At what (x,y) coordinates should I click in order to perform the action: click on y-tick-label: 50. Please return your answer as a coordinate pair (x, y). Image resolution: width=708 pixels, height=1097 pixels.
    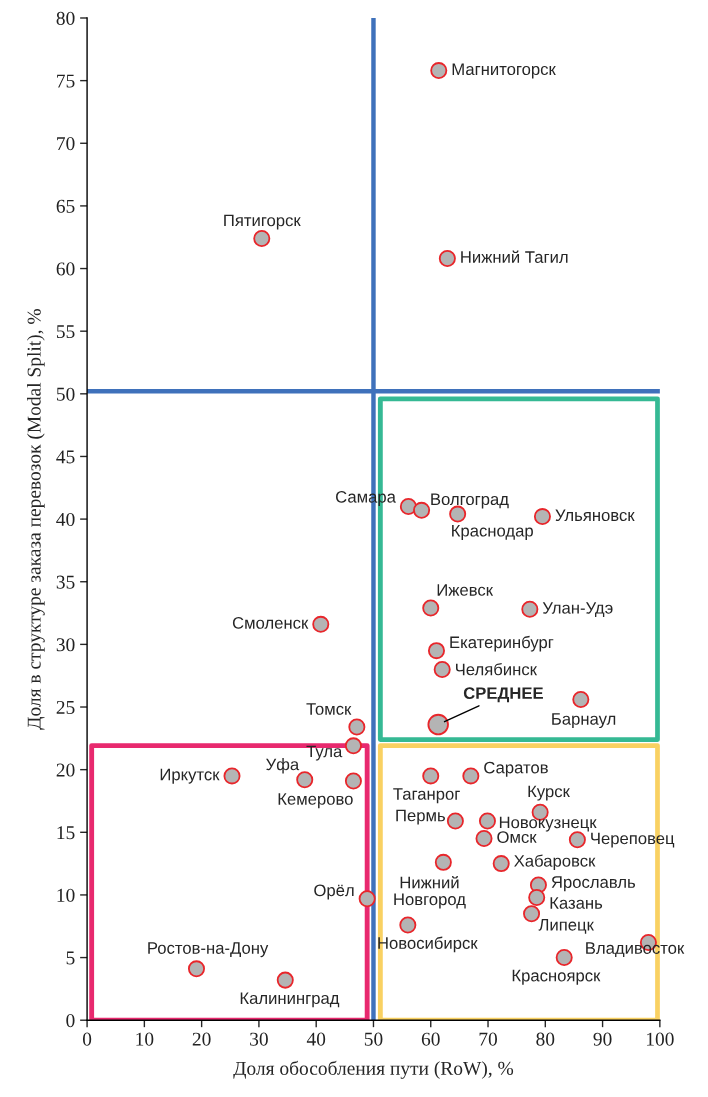
    Looking at the image, I should click on (65, 394).